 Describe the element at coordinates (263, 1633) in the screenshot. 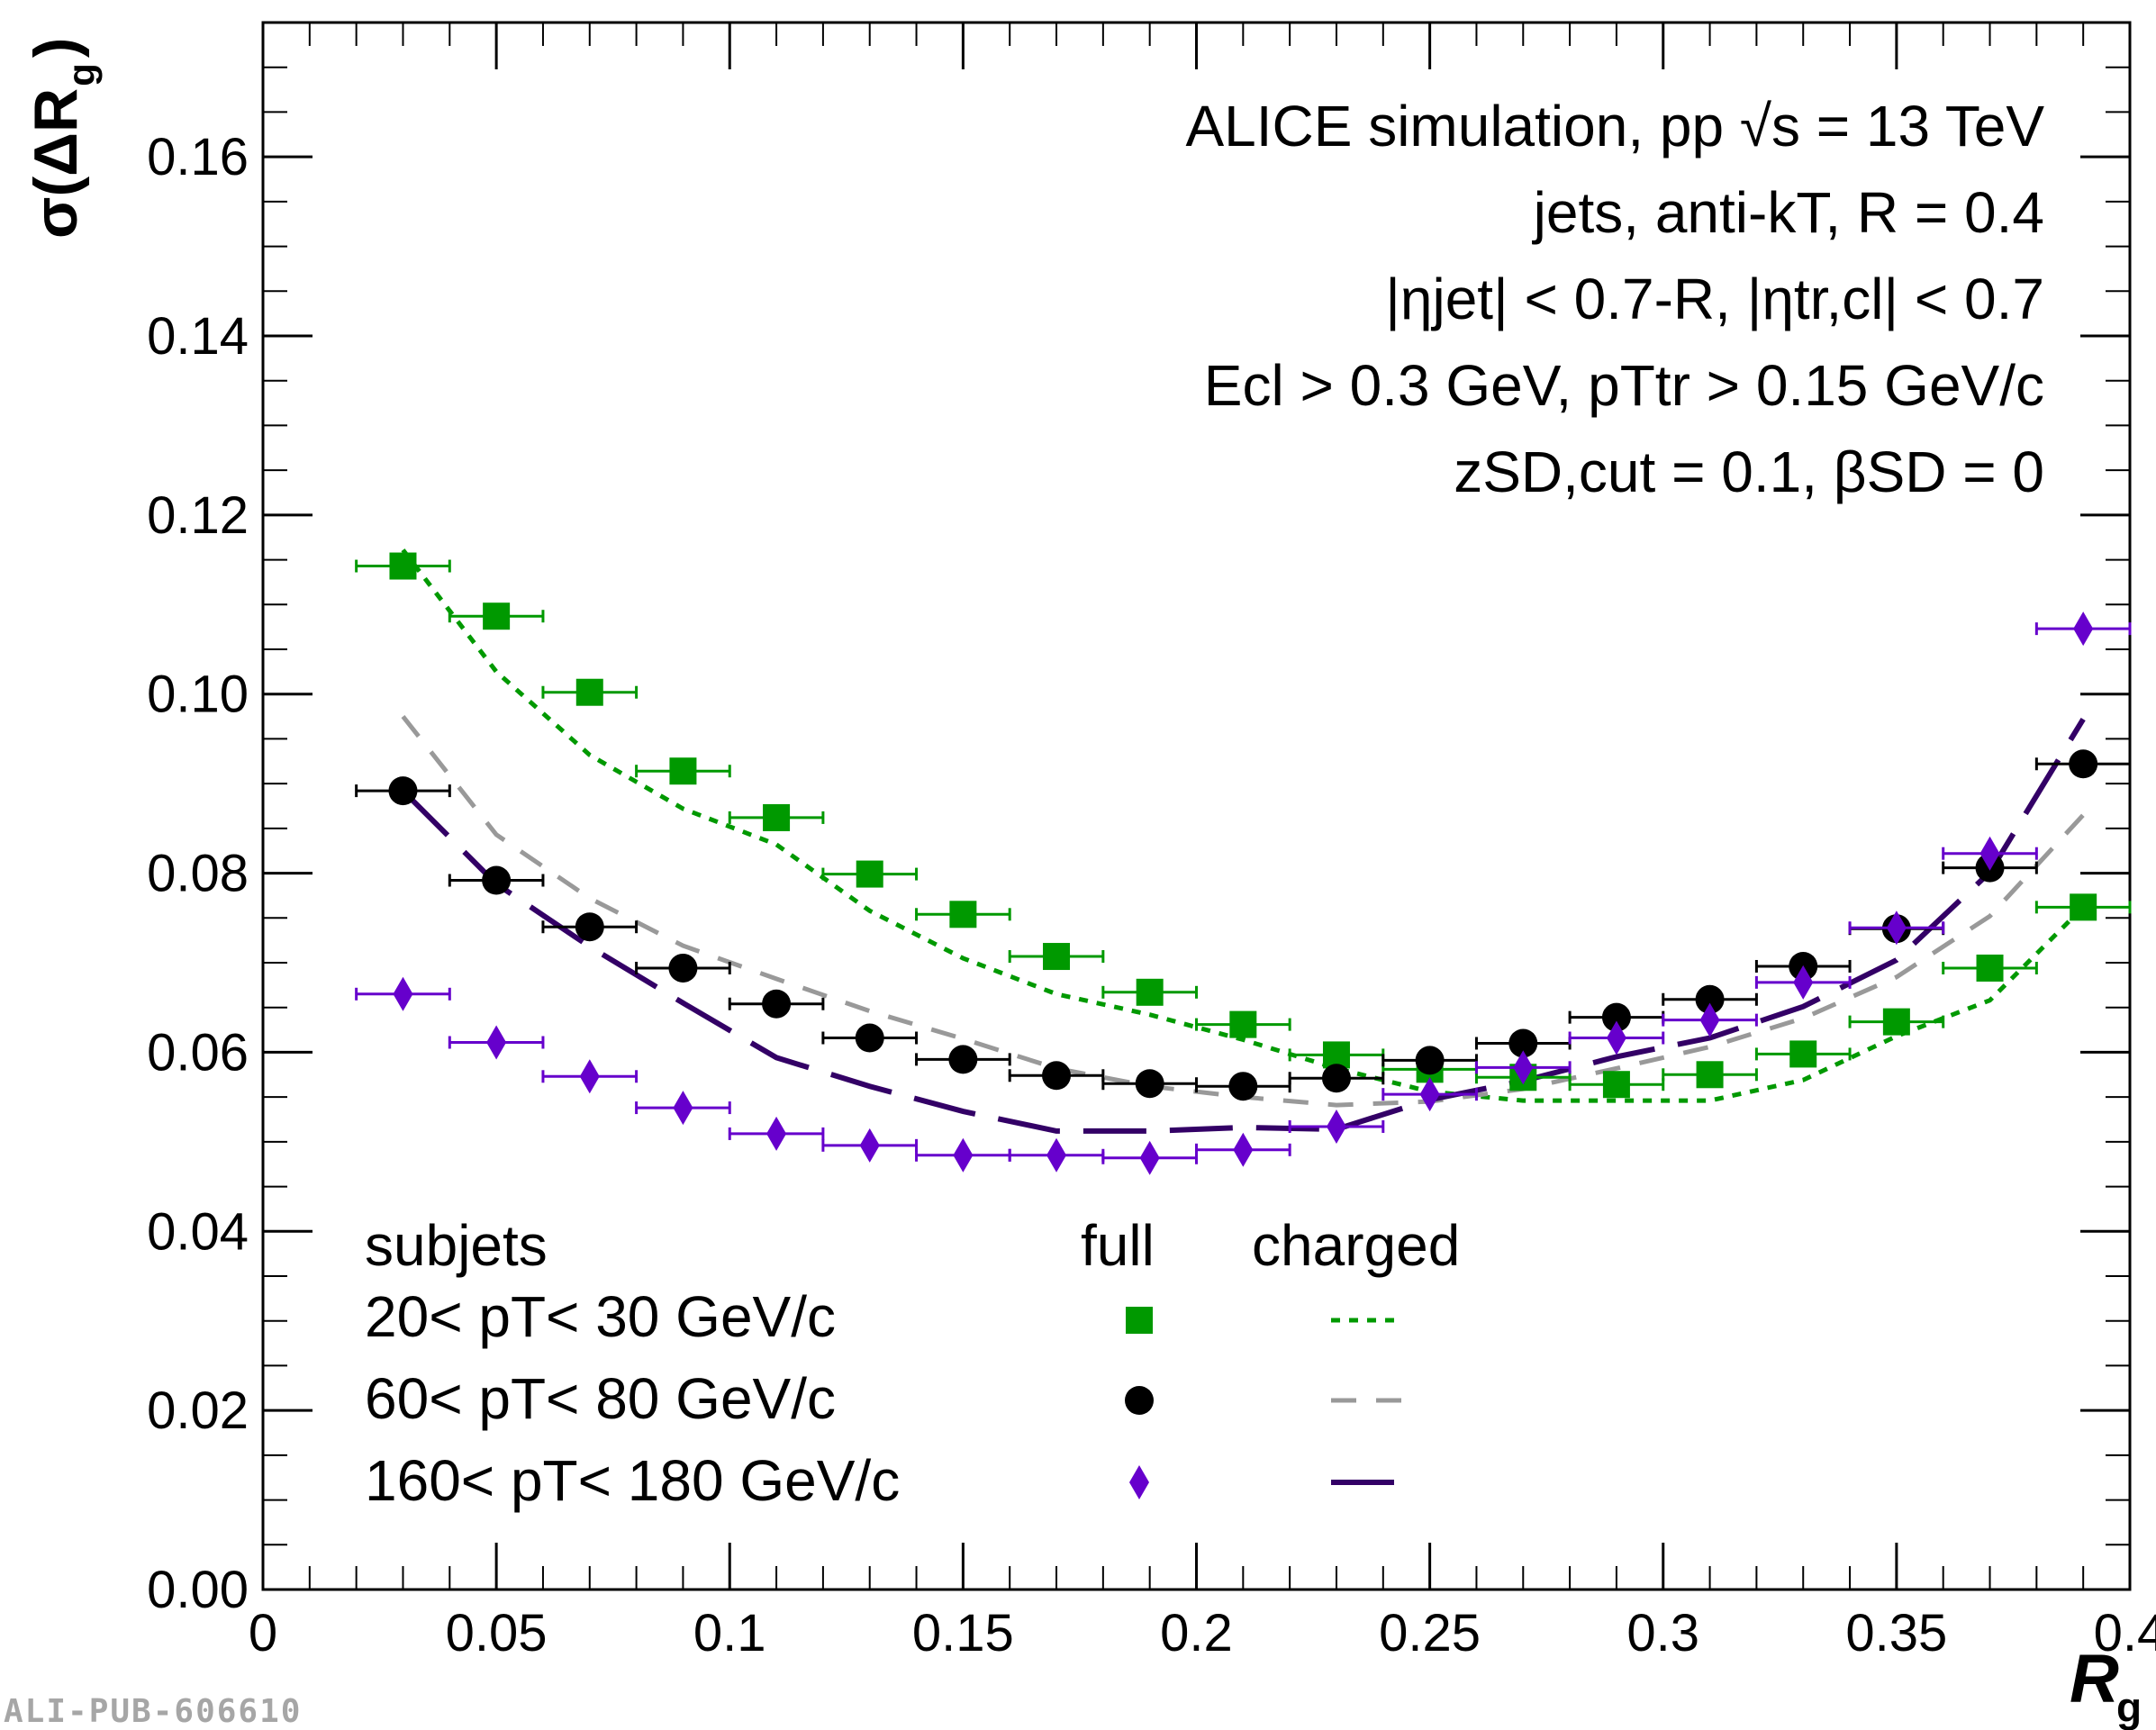

I see `x-tick-label: 0` at that location.